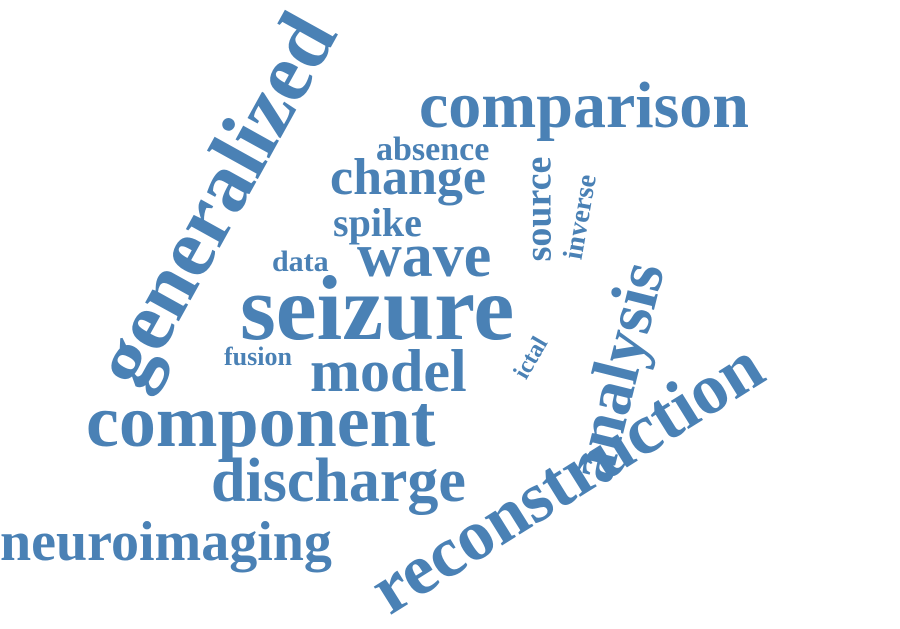 The height and width of the screenshot is (629, 900). I want to click on word-change: change, so click(408, 177).